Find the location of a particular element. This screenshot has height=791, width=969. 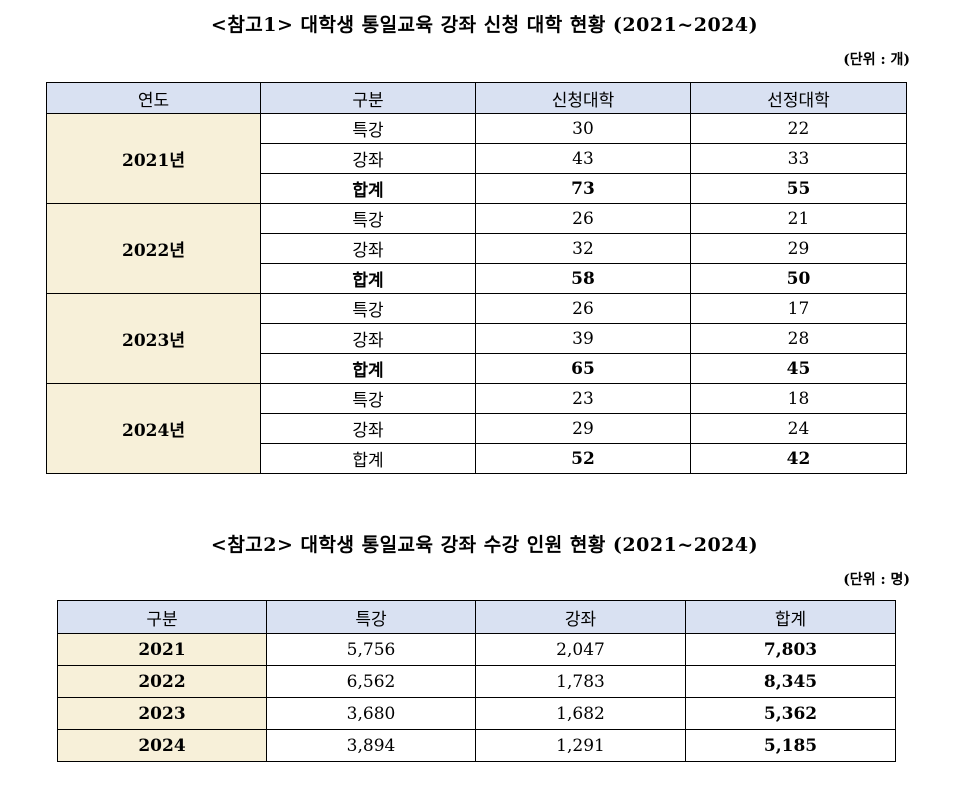

selected-cell: 24 is located at coordinates (798, 428).